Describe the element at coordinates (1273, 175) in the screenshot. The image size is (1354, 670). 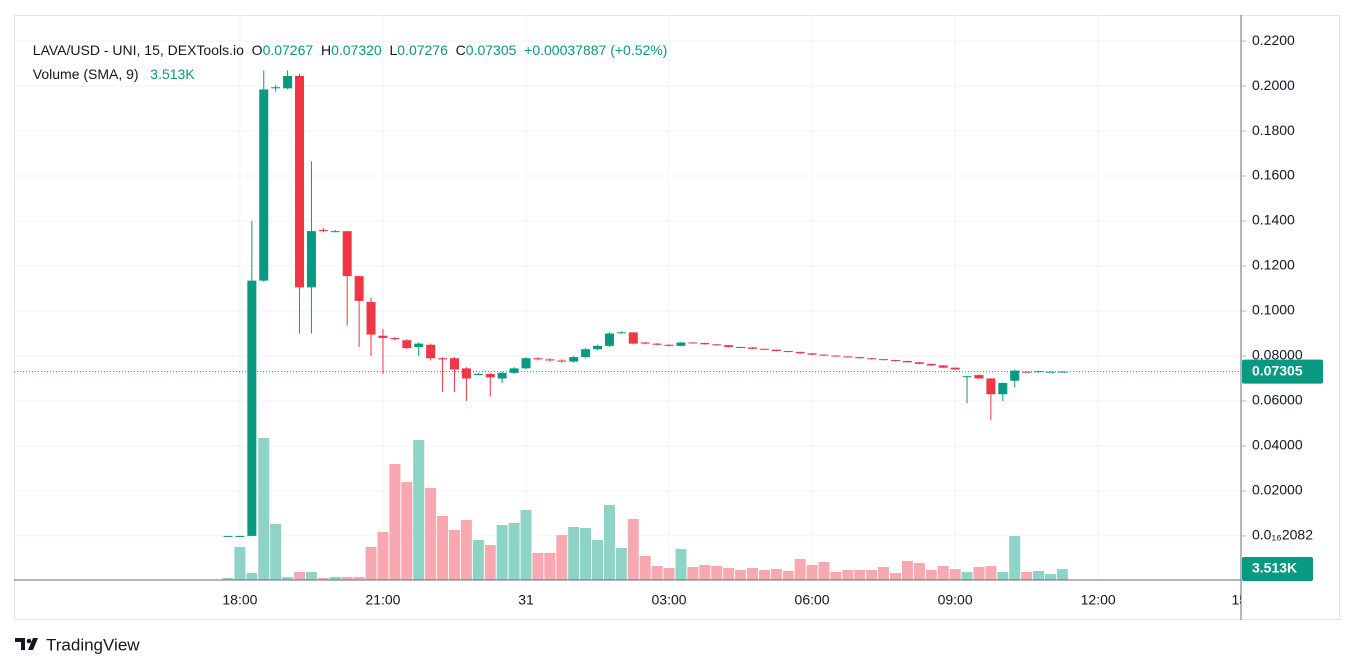
I see `y-tick-label: 0.1600` at that location.